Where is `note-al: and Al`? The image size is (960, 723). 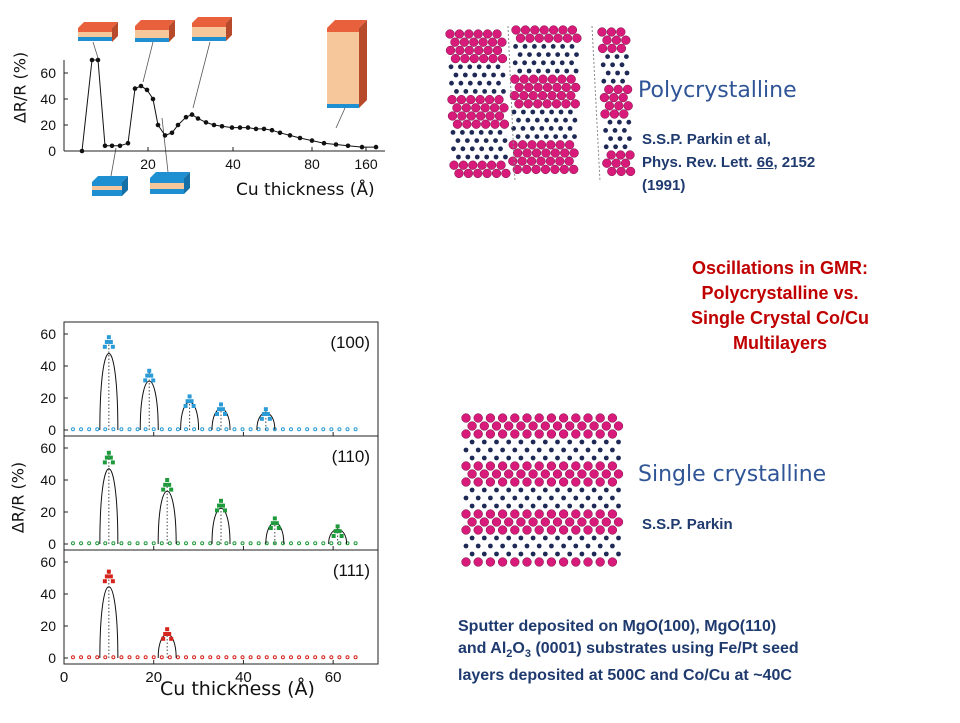 note-al: and Al is located at coordinates (482, 648).